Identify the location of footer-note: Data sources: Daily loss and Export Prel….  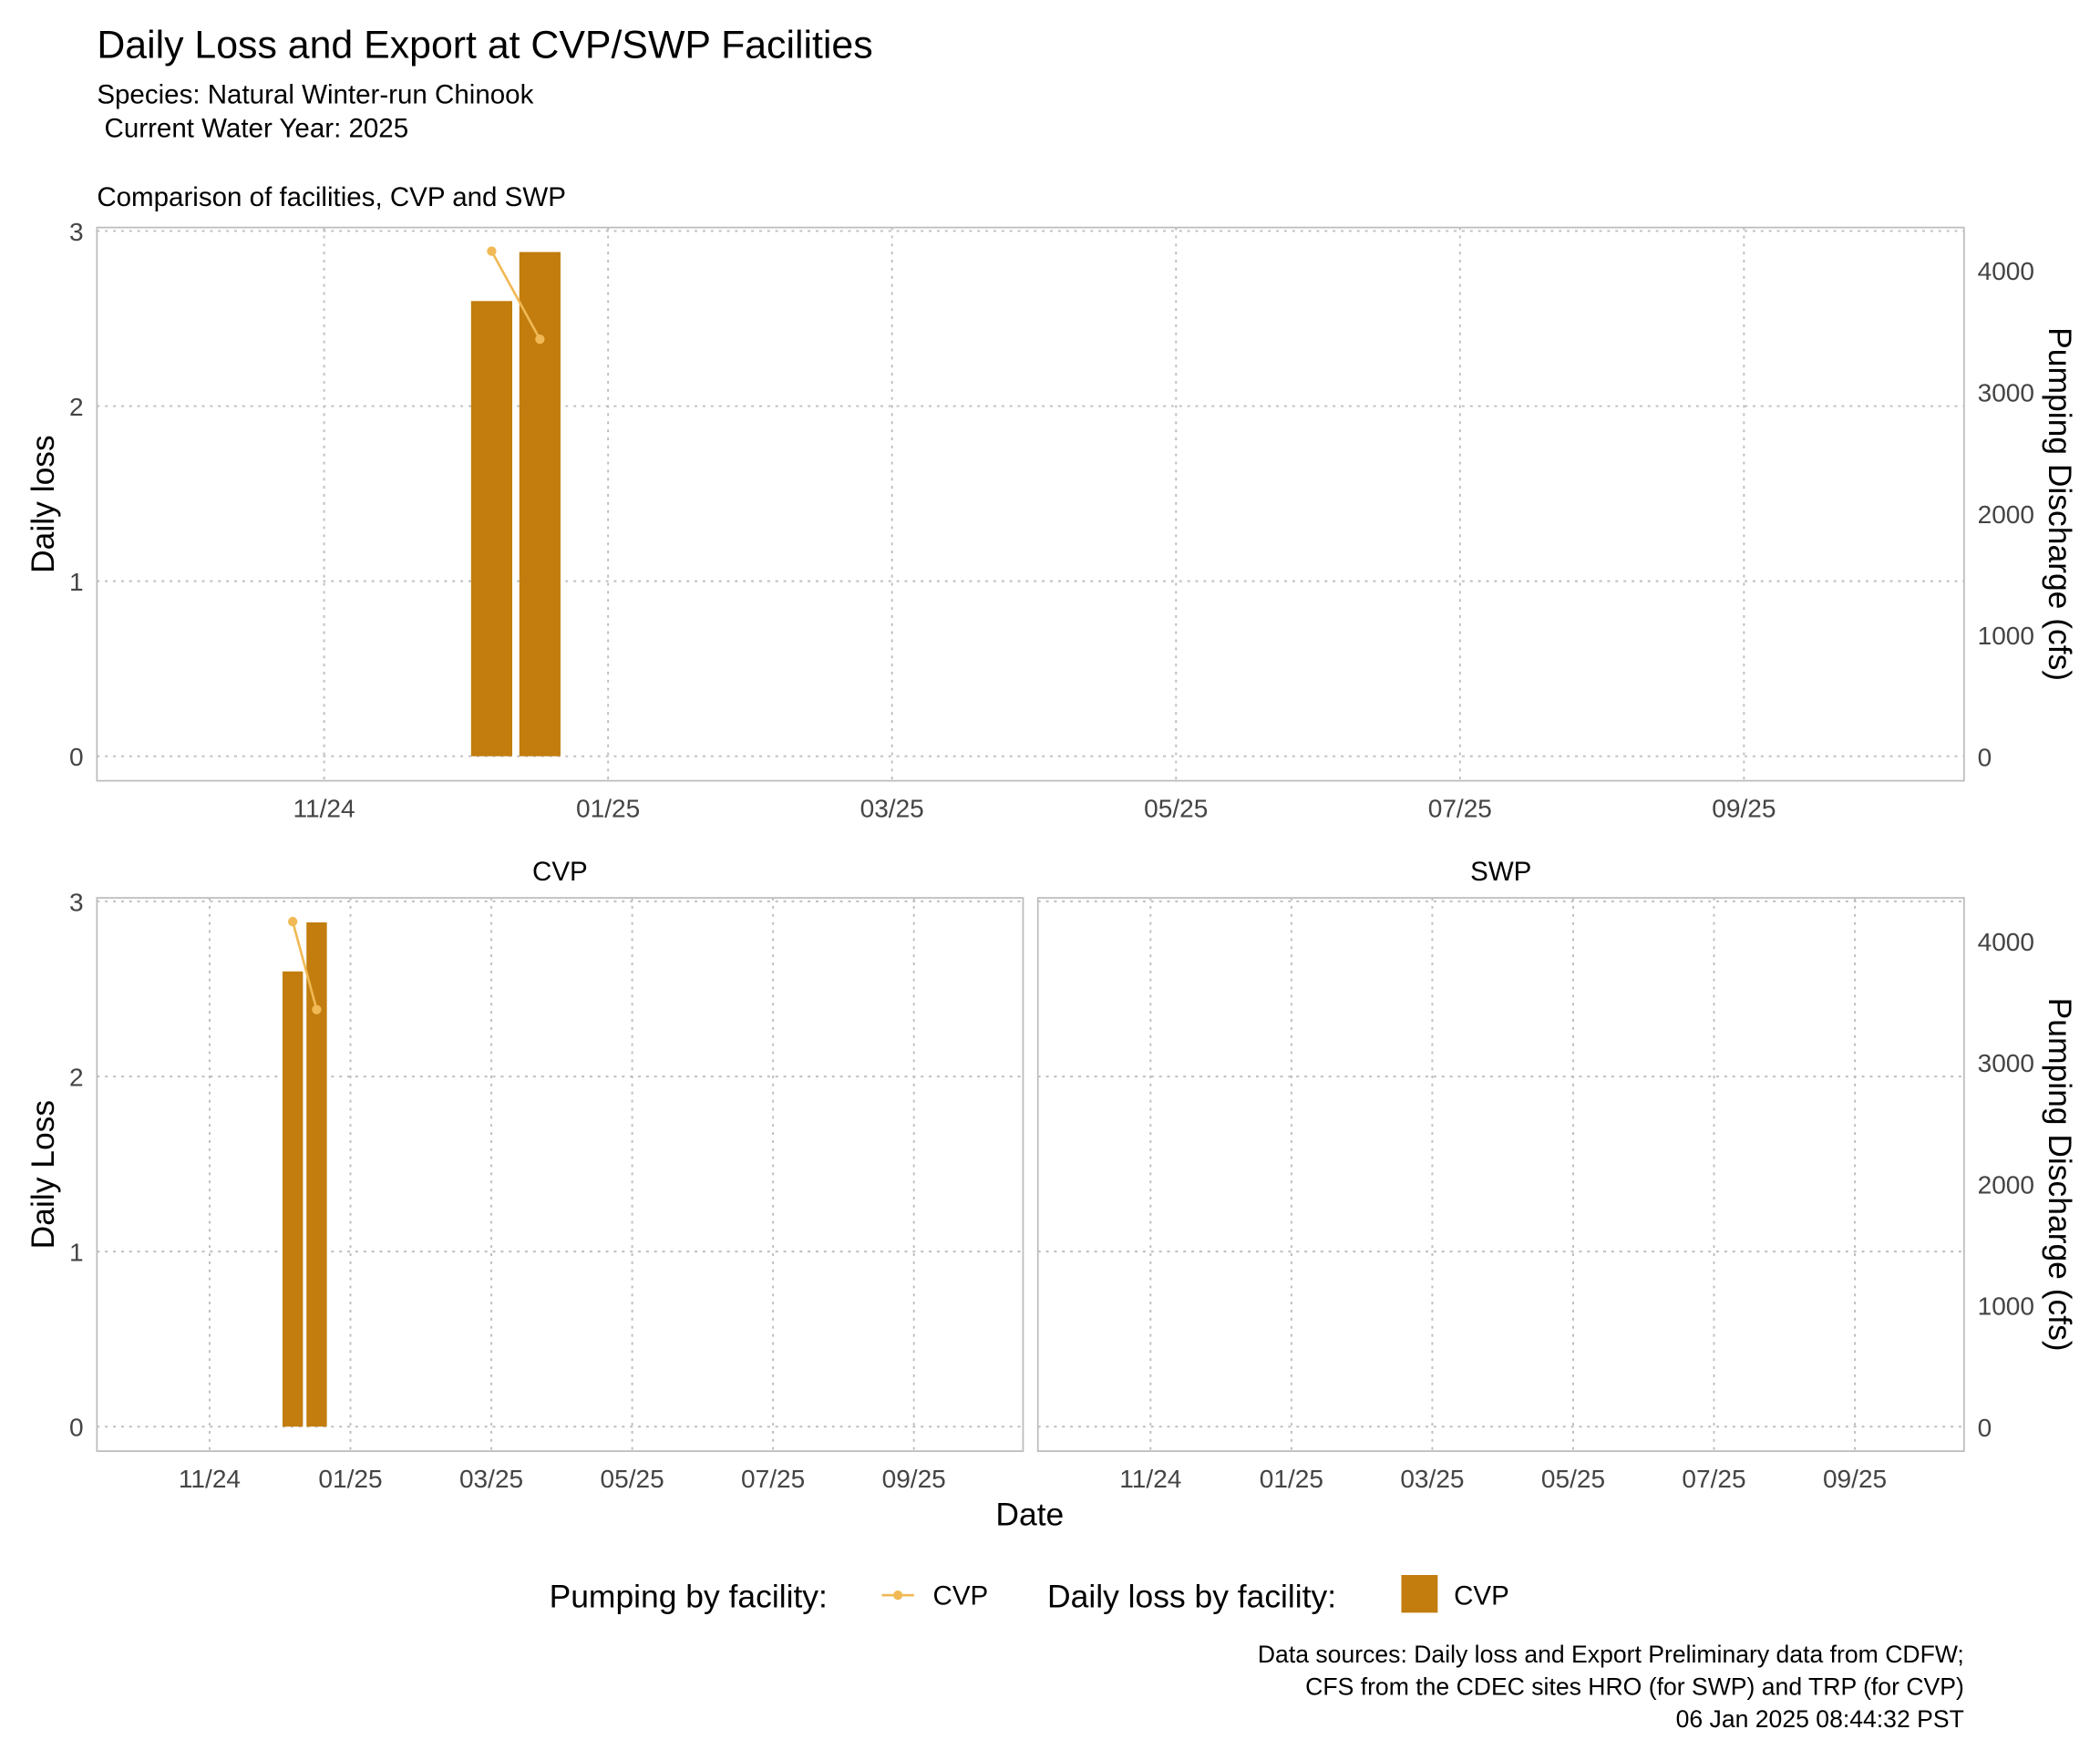
(1611, 1655).